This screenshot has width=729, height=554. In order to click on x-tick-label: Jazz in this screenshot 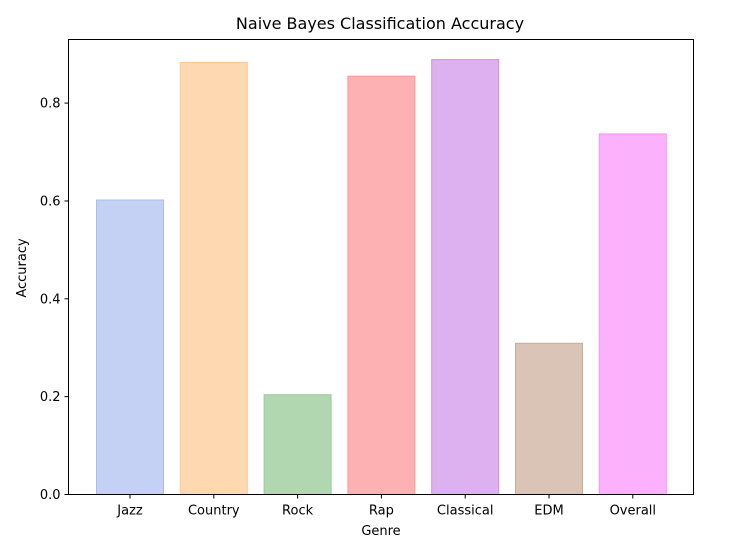, I will do `click(129, 511)`.